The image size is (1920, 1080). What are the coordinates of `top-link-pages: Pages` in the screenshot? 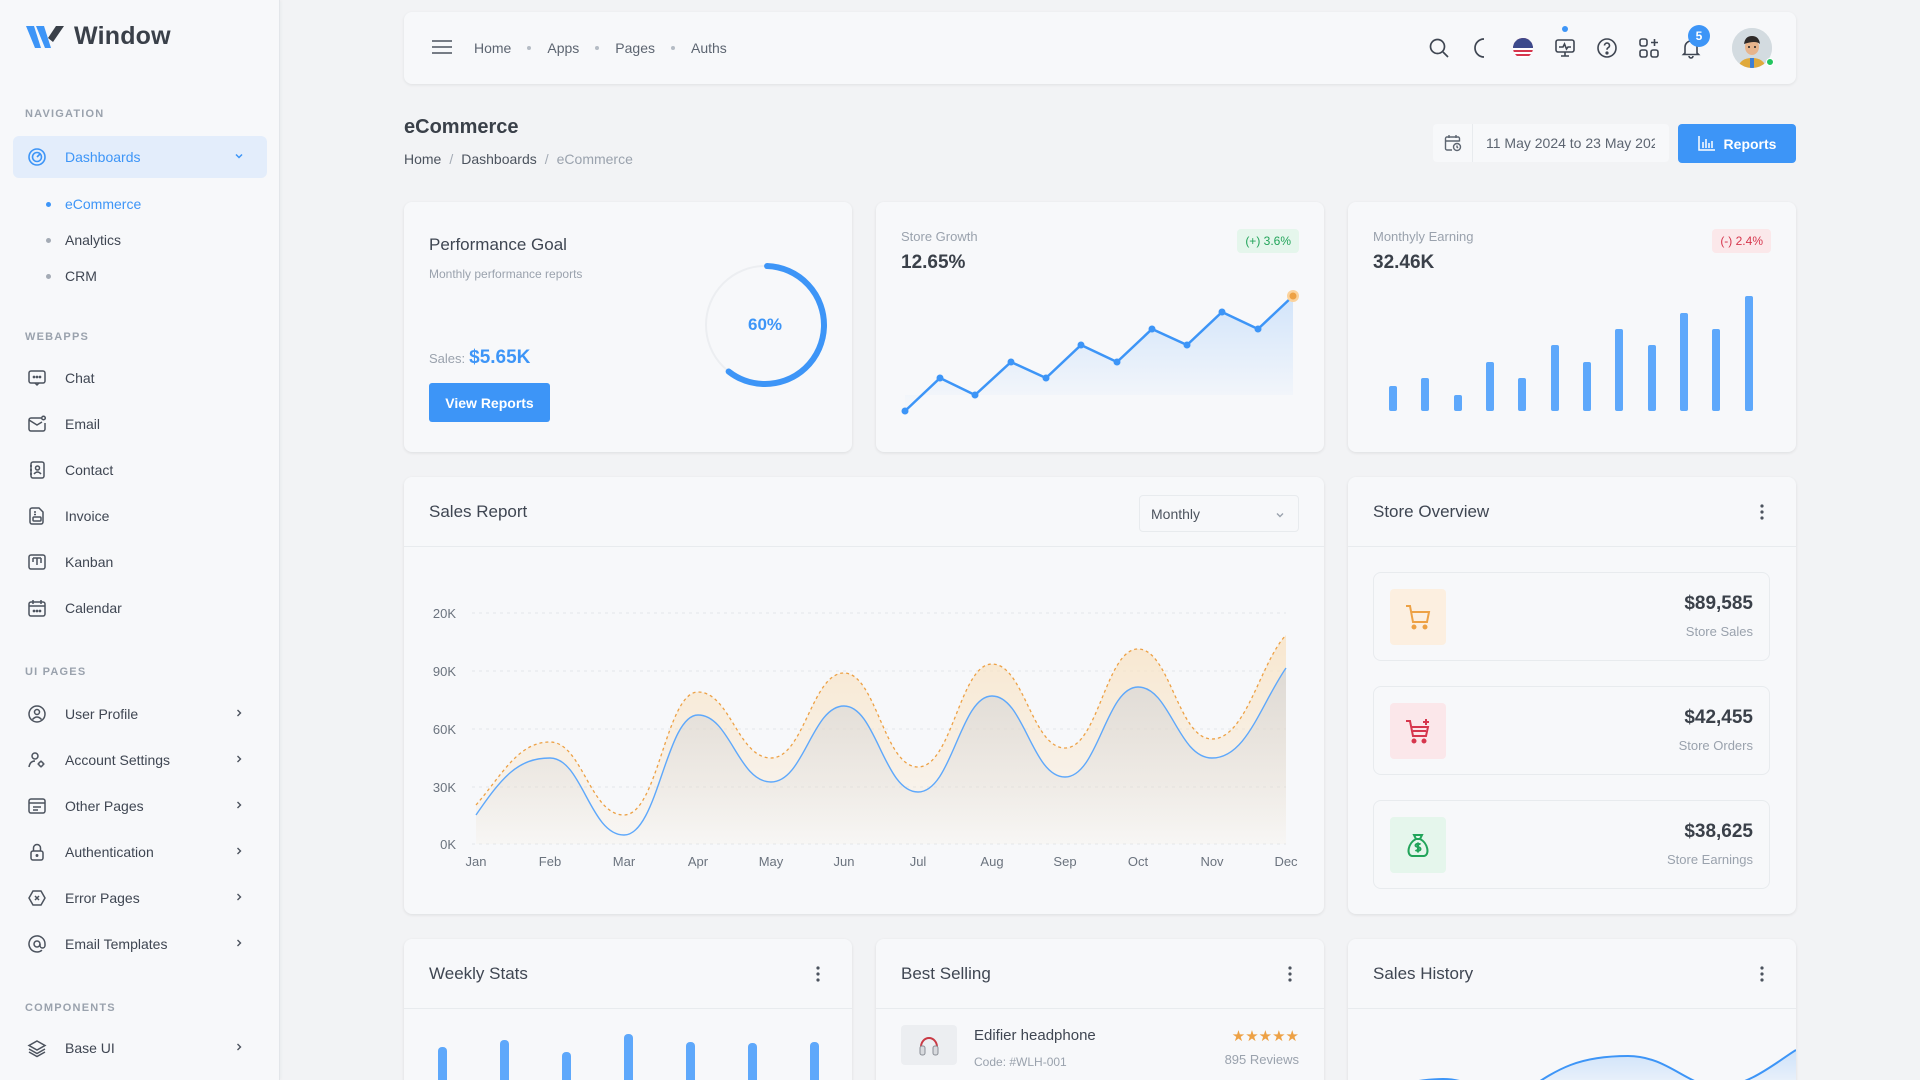 It's located at (635, 48).